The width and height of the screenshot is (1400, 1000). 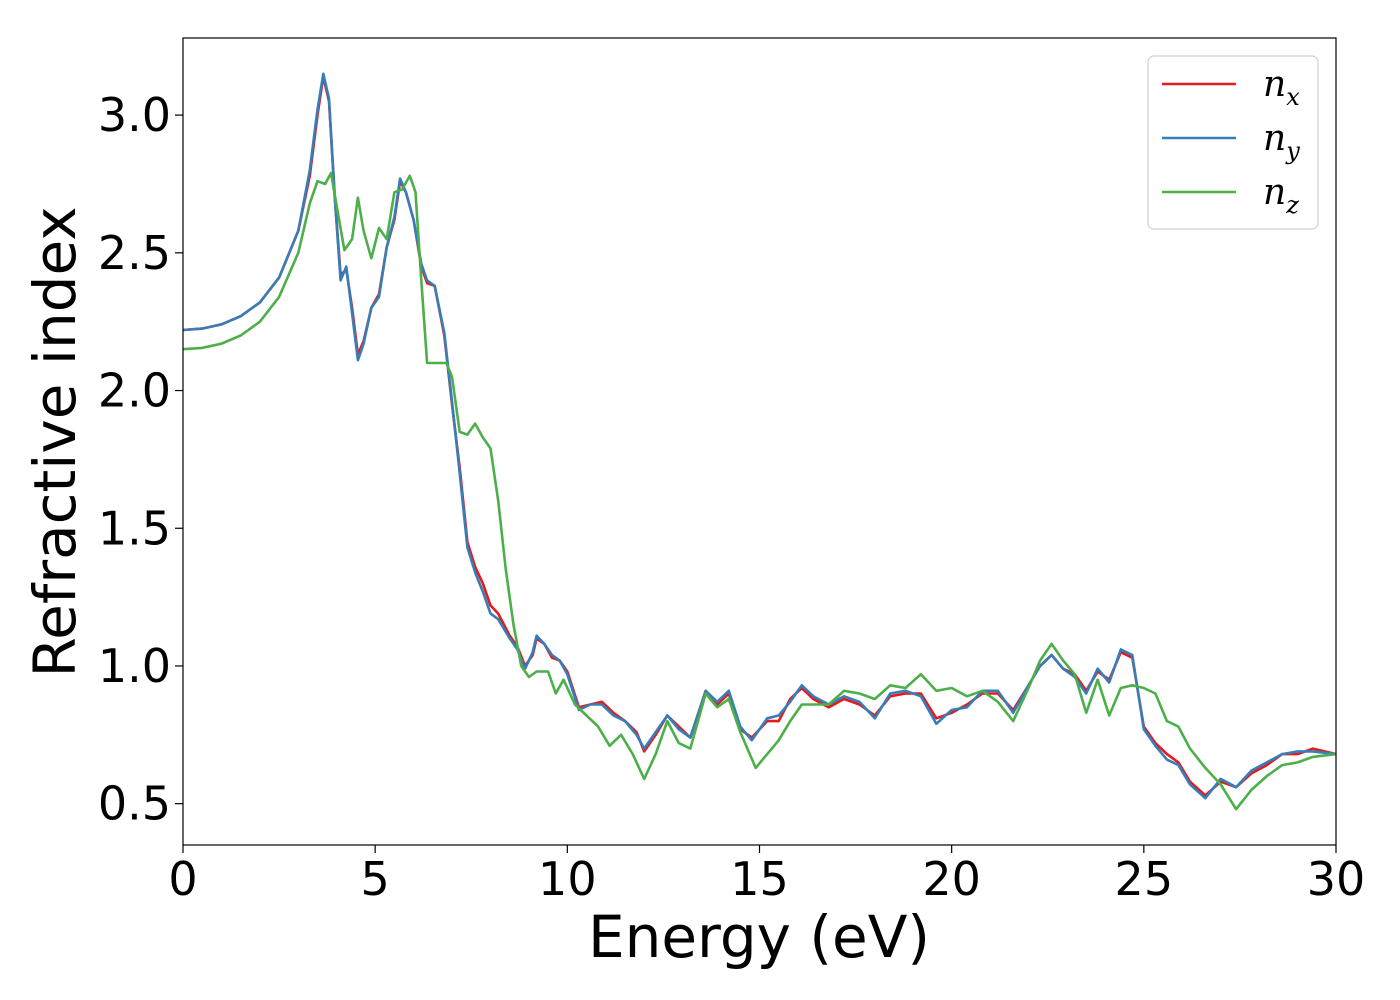 I want to click on x-tick-label: 20, so click(x=951, y=879).